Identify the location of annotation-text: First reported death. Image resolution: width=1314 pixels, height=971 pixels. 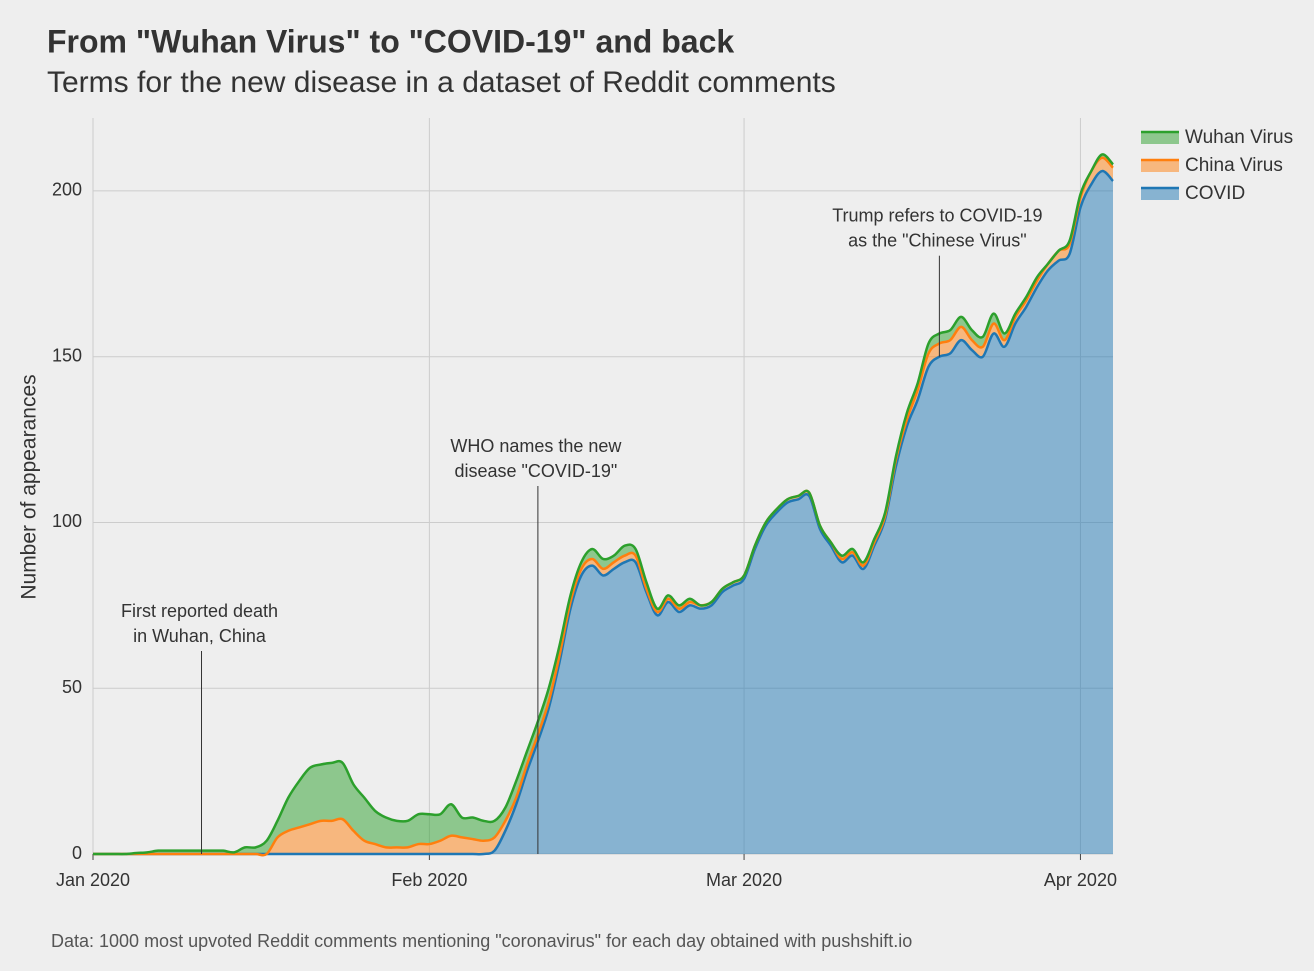
(199, 611).